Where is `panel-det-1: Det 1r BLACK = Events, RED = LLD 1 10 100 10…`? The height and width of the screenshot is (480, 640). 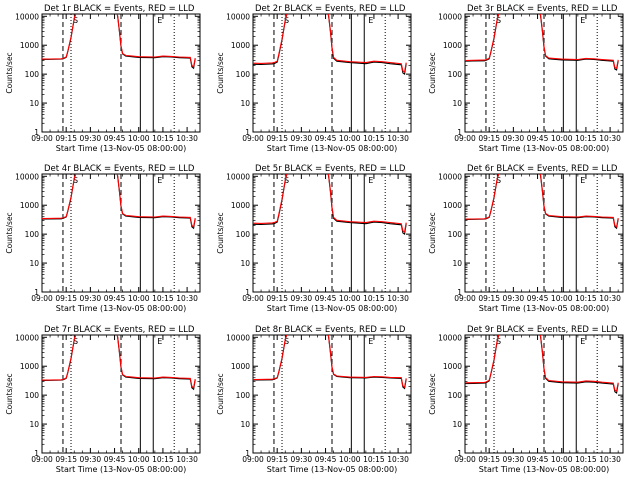 panel-det-1: Det 1r BLACK = Events, RED = LLD 1 10 100 10… is located at coordinates (103, 78).